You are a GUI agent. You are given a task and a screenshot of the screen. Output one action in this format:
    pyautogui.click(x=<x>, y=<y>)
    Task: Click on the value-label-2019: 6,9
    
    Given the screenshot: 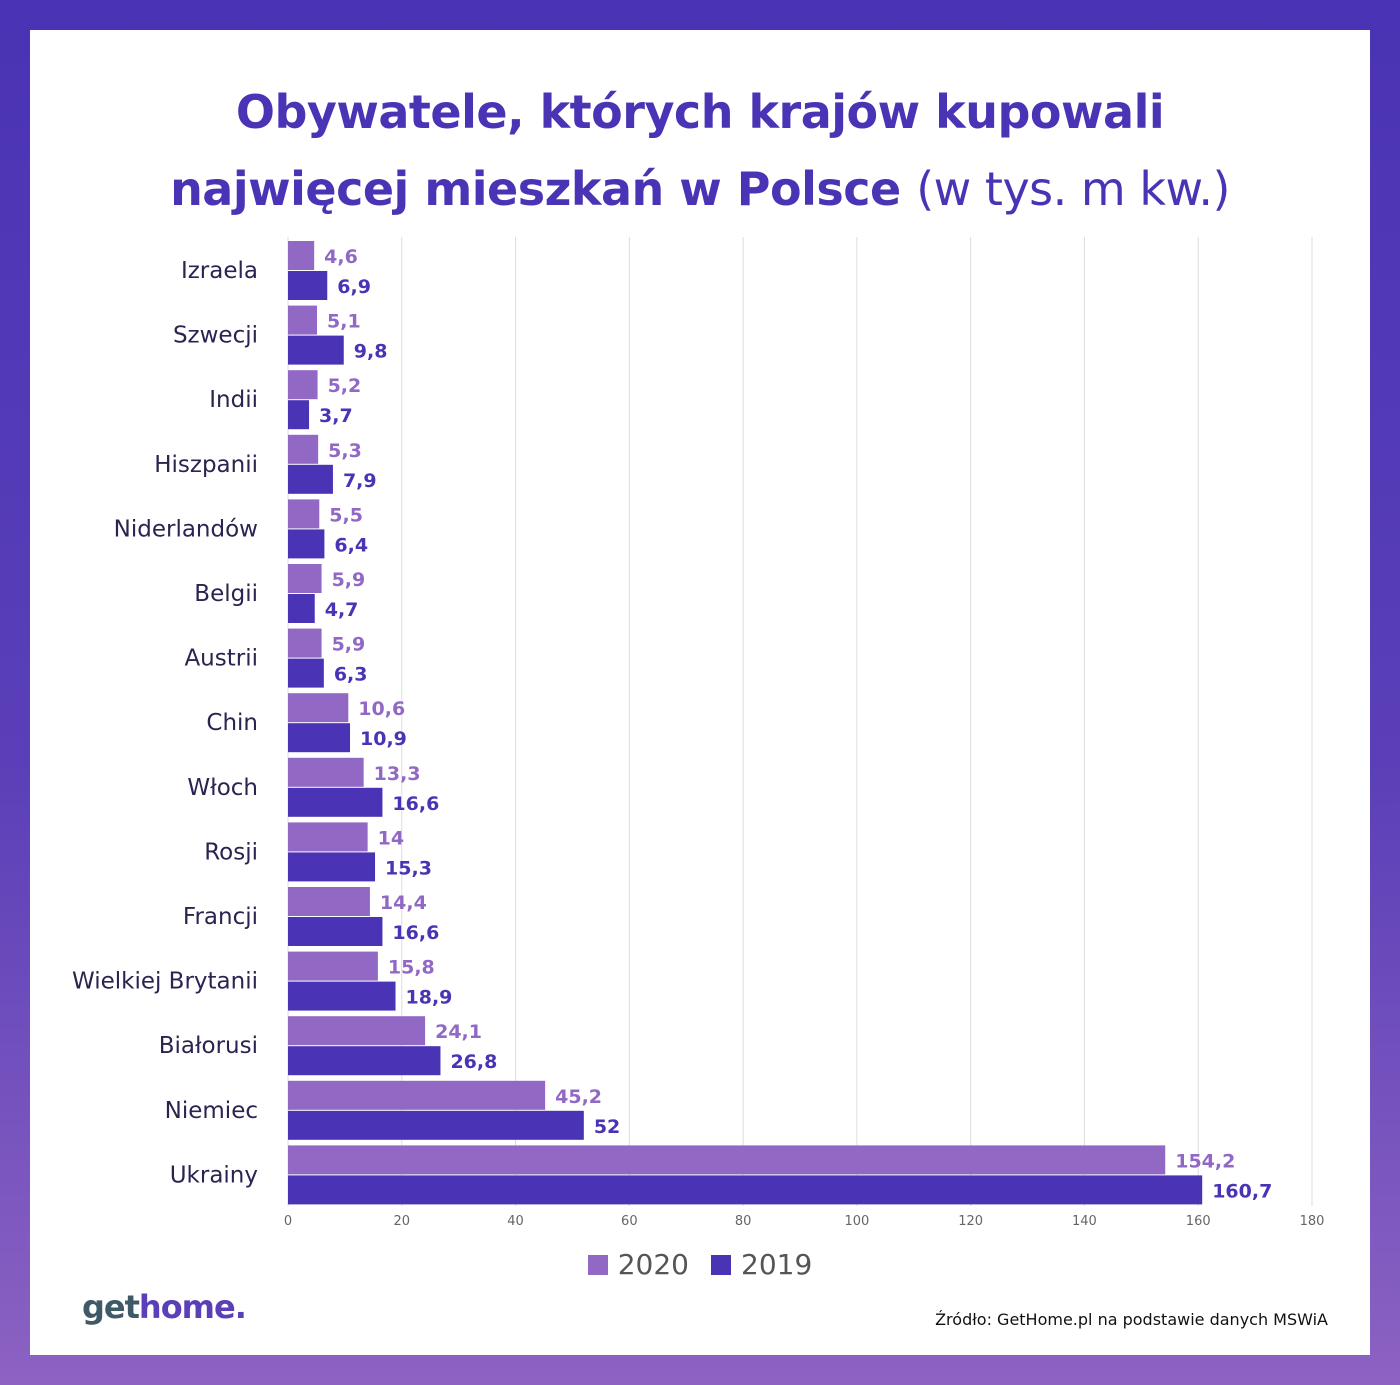 What is the action you would take?
    pyautogui.click(x=354, y=287)
    